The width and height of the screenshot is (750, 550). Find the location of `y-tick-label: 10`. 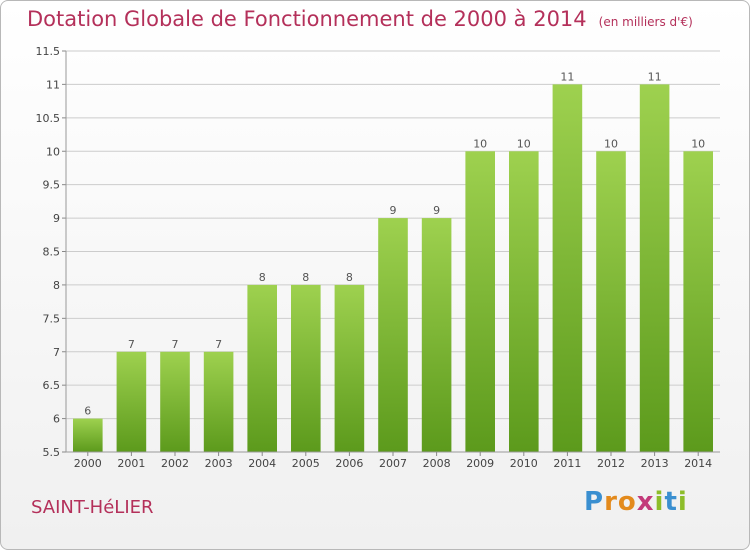

y-tick-label: 10 is located at coordinates (53, 151).